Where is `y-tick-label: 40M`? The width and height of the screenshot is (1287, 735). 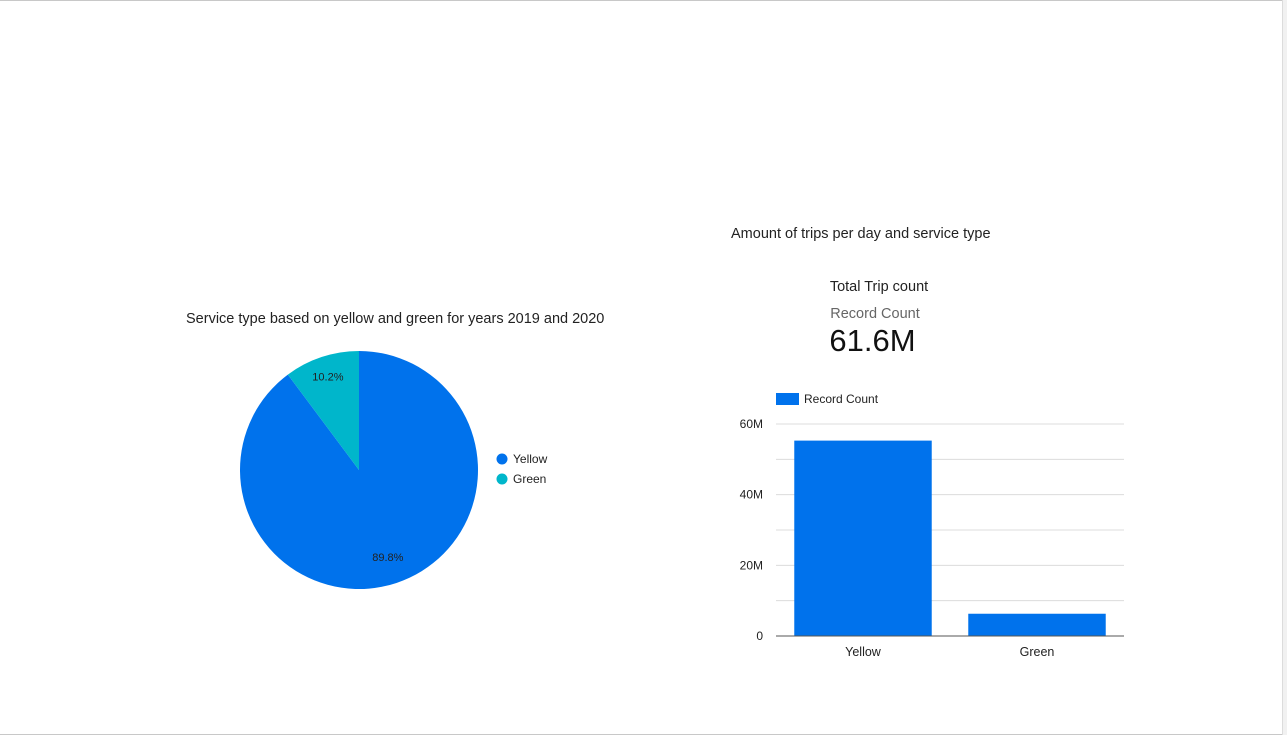
y-tick-label: 40M is located at coordinates (751, 495).